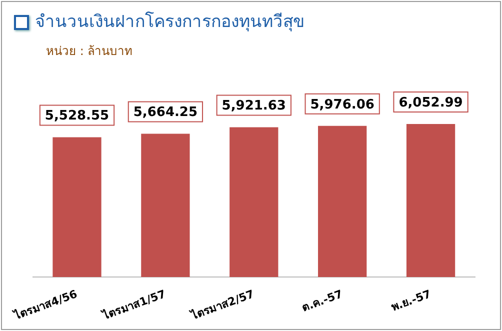 Image resolution: width=502 pixels, height=331 pixels. I want to click on data-label: 6,052.99, so click(430, 102).